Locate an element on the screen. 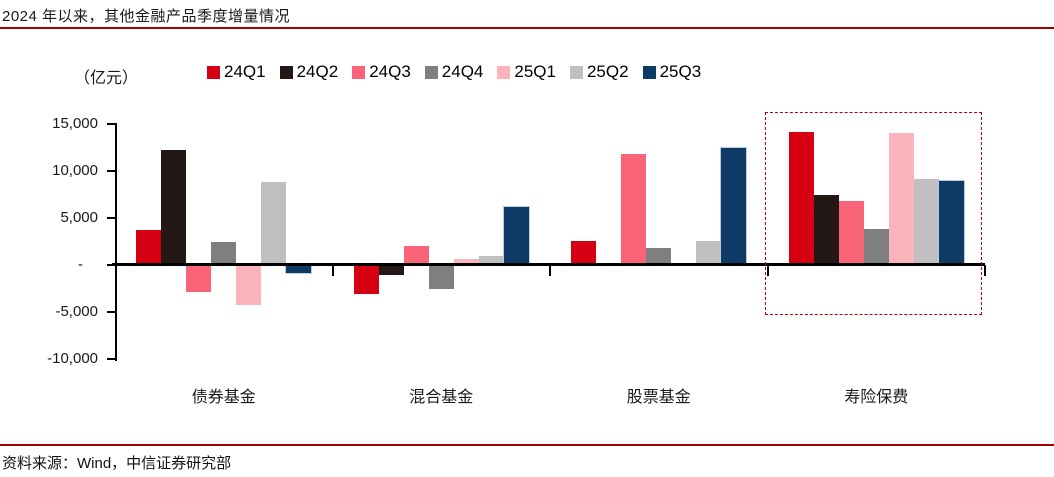 The image size is (1054, 477). bar-股票基金-24q4 is located at coordinates (659, 256).